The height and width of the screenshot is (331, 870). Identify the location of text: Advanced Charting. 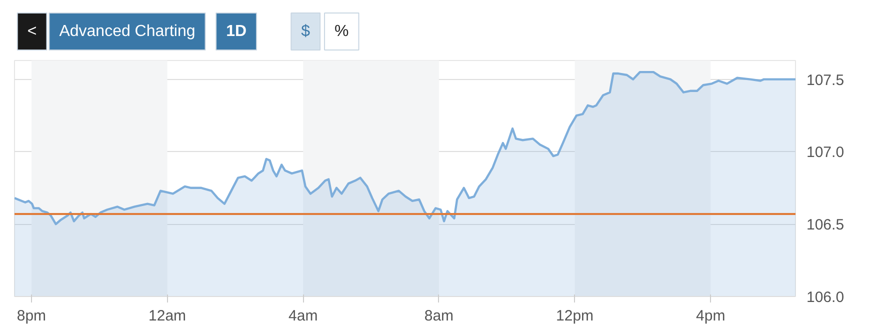
(127, 31).